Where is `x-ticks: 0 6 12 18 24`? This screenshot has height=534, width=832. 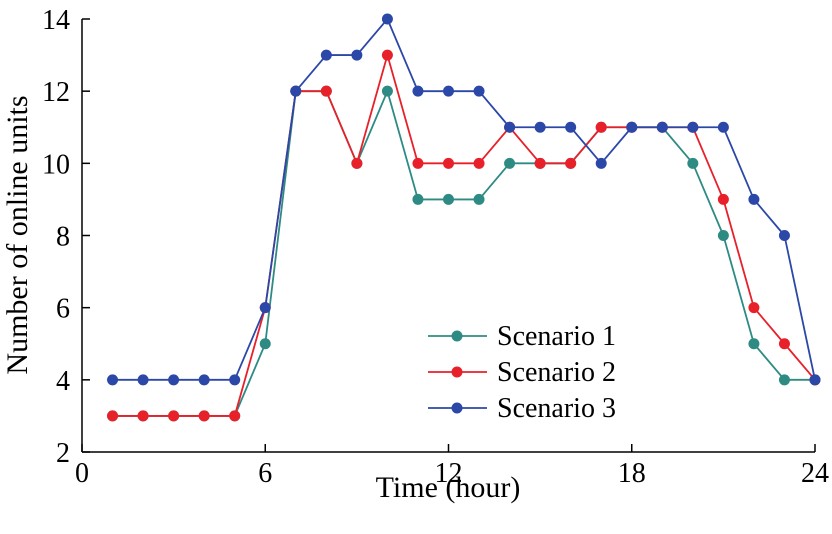
x-ticks: 0 6 12 18 24 is located at coordinates (452, 466).